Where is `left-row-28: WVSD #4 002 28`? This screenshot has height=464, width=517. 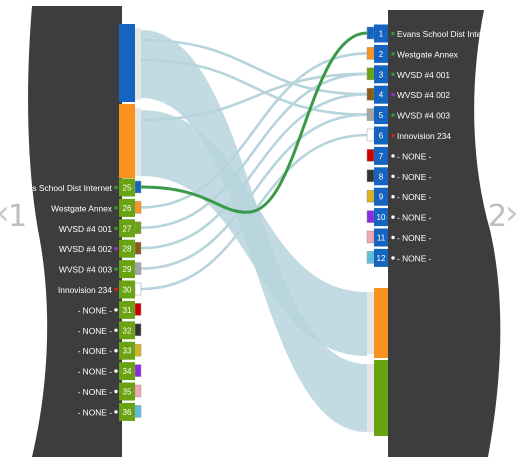
left-row-28: WVSD #4 002 28 is located at coordinates (100, 248).